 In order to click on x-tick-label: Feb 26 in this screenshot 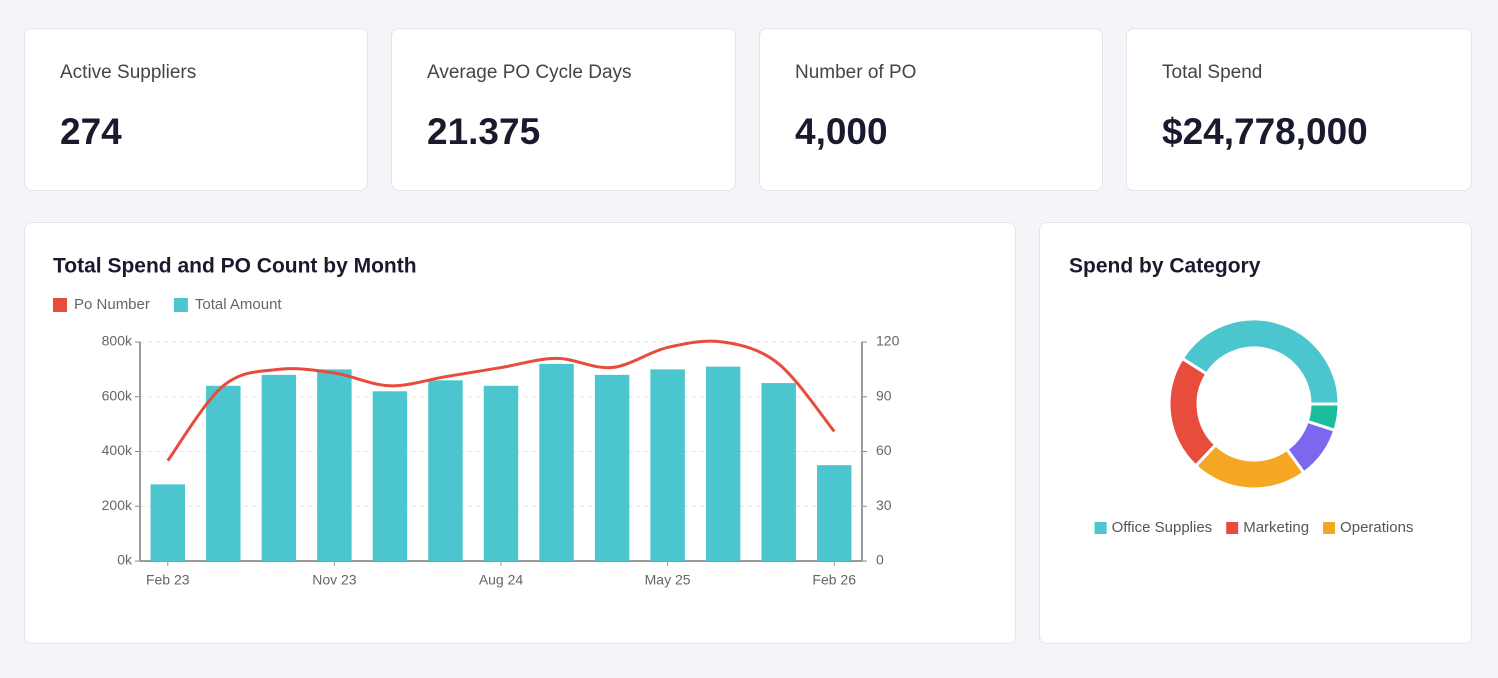, I will do `click(834, 580)`.